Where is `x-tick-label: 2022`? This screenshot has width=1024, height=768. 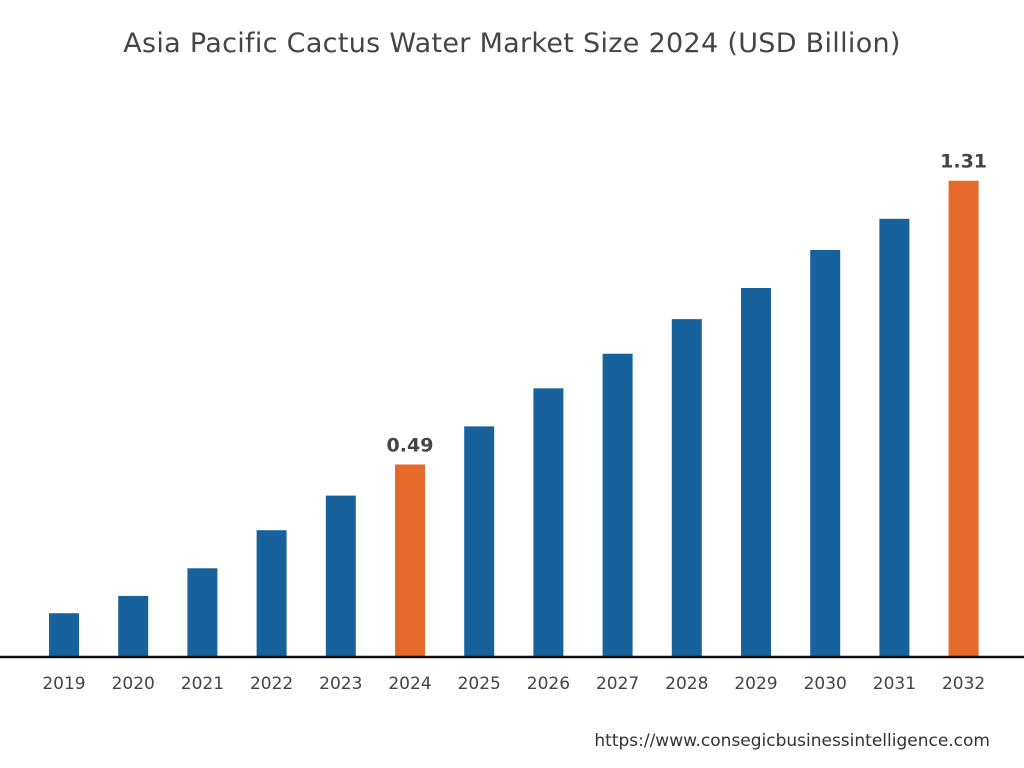
x-tick-label: 2022 is located at coordinates (271, 684).